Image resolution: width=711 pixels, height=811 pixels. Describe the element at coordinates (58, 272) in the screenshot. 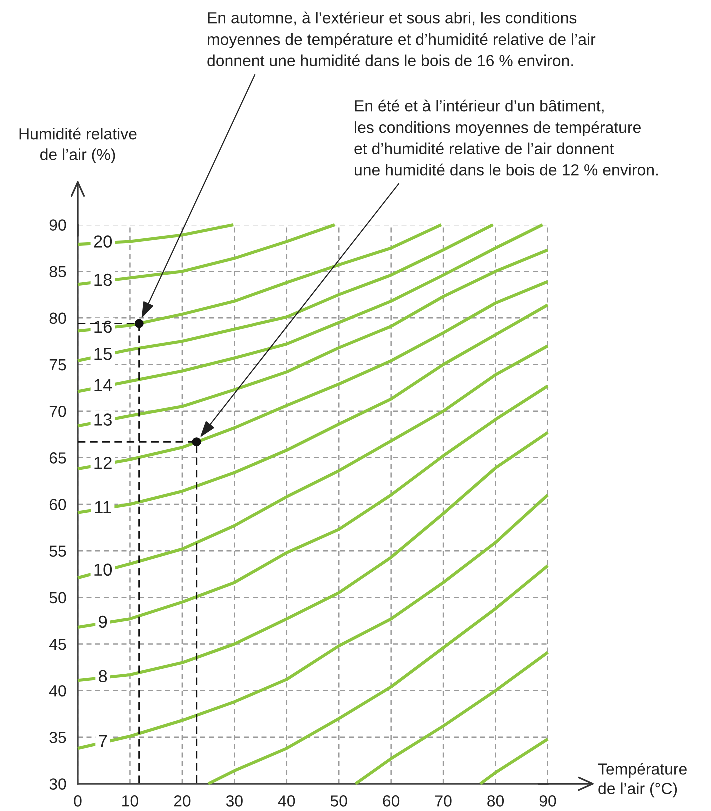

I see `y-tick-label: 85` at that location.